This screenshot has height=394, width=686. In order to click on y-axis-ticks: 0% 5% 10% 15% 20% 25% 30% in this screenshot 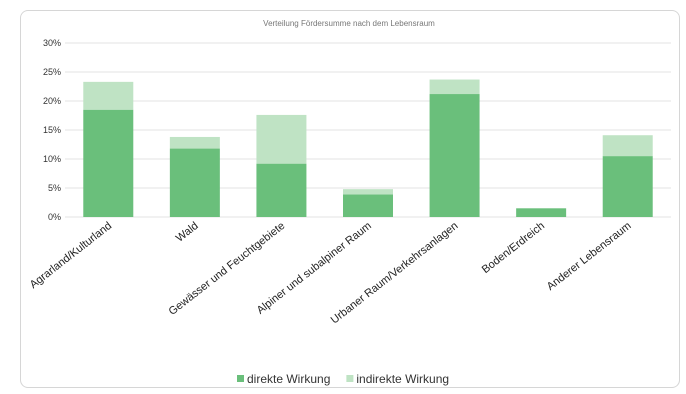, I will do `click(52, 130)`.